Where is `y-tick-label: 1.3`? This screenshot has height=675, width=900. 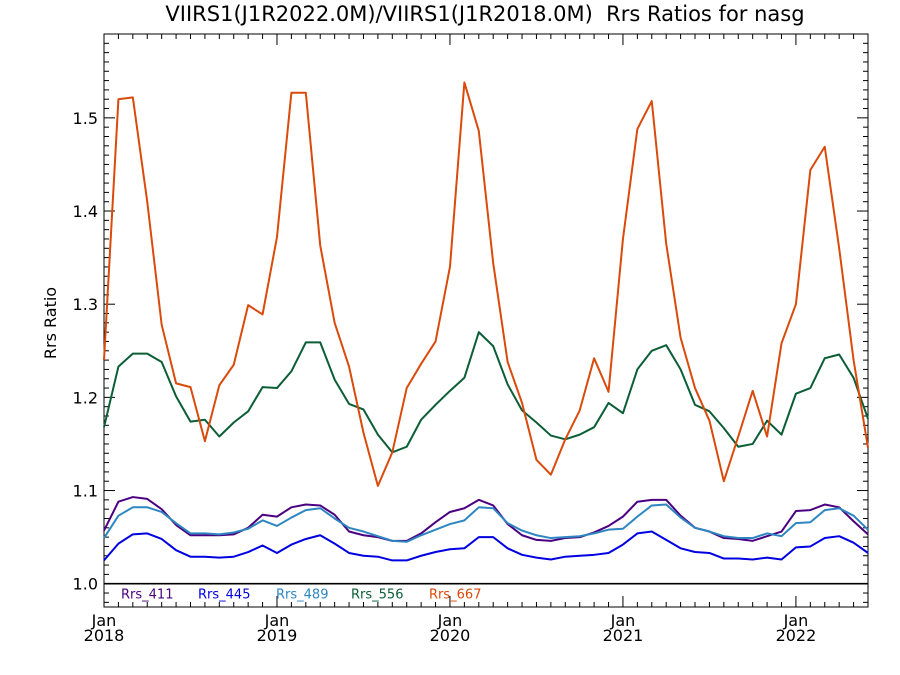
y-tick-label: 1.3 is located at coordinates (85, 304).